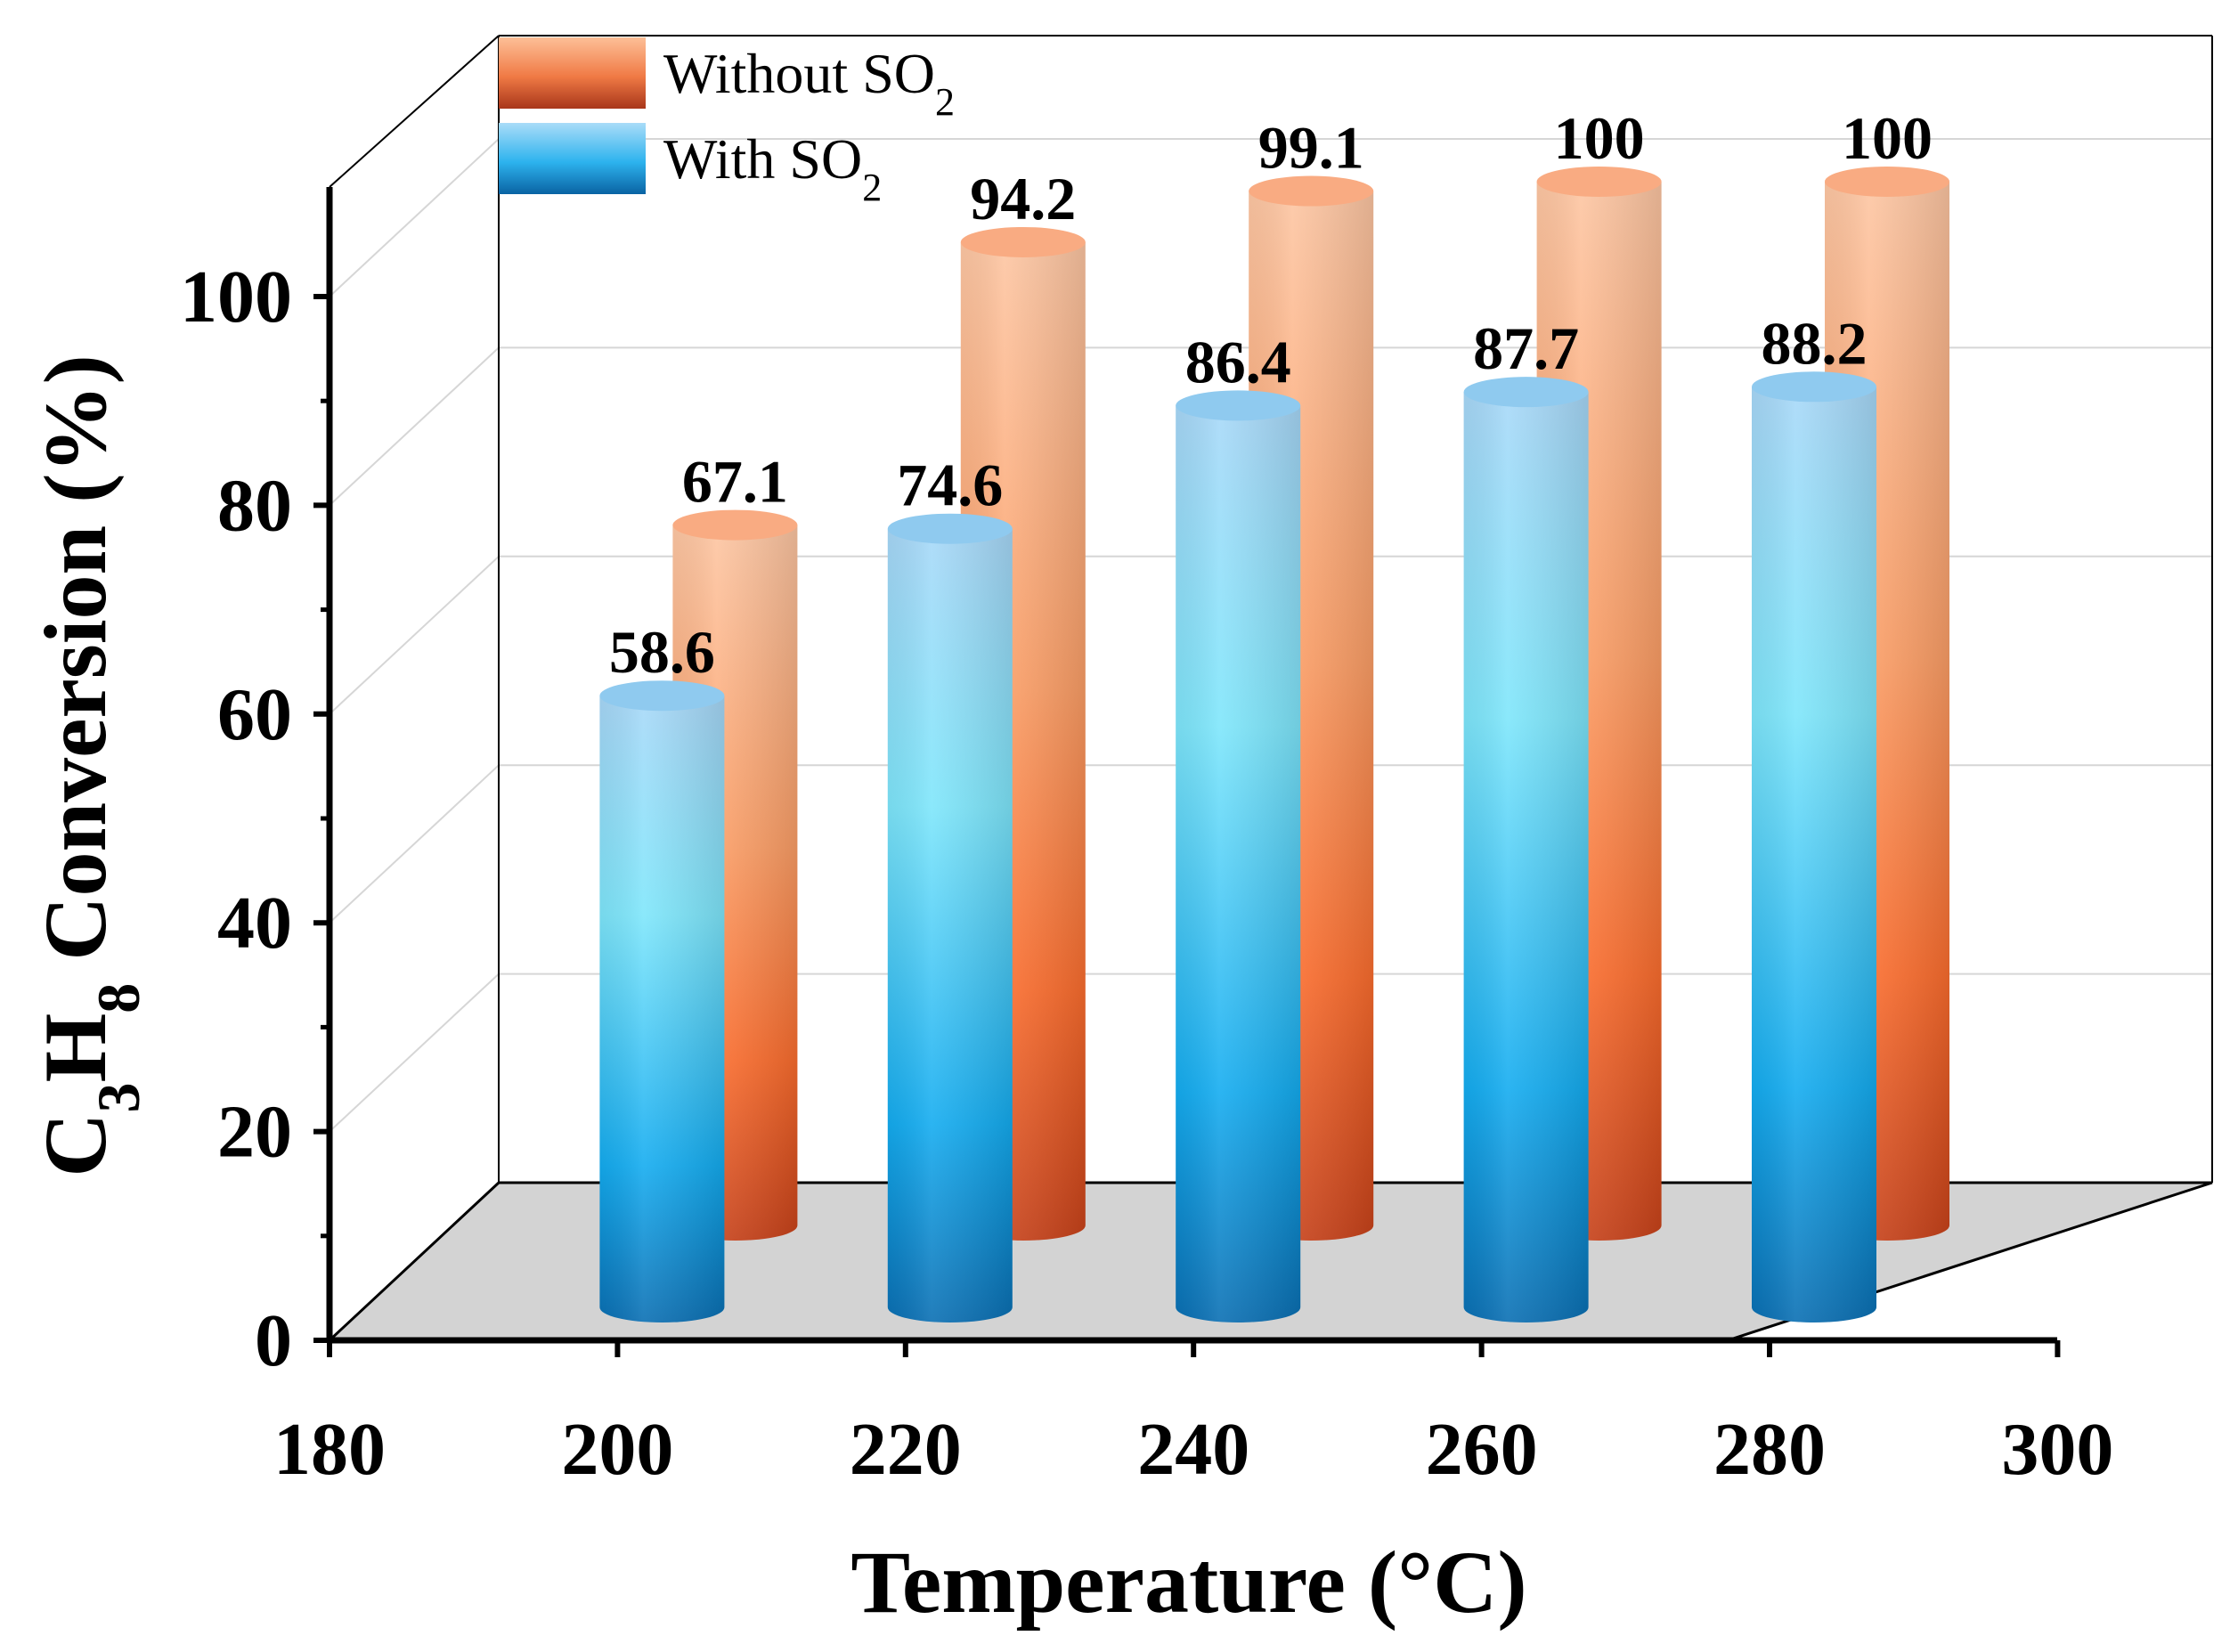 The width and height of the screenshot is (2238, 1652). What do you see at coordinates (254, 923) in the screenshot?
I see `y-tick-label: 40` at bounding box center [254, 923].